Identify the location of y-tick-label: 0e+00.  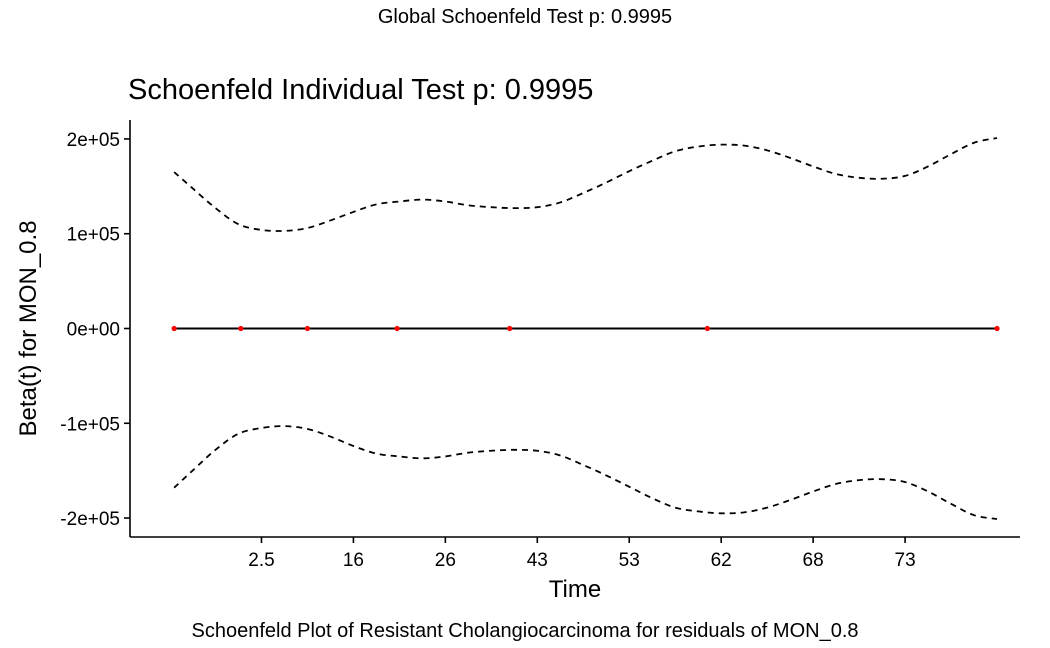
(93, 330).